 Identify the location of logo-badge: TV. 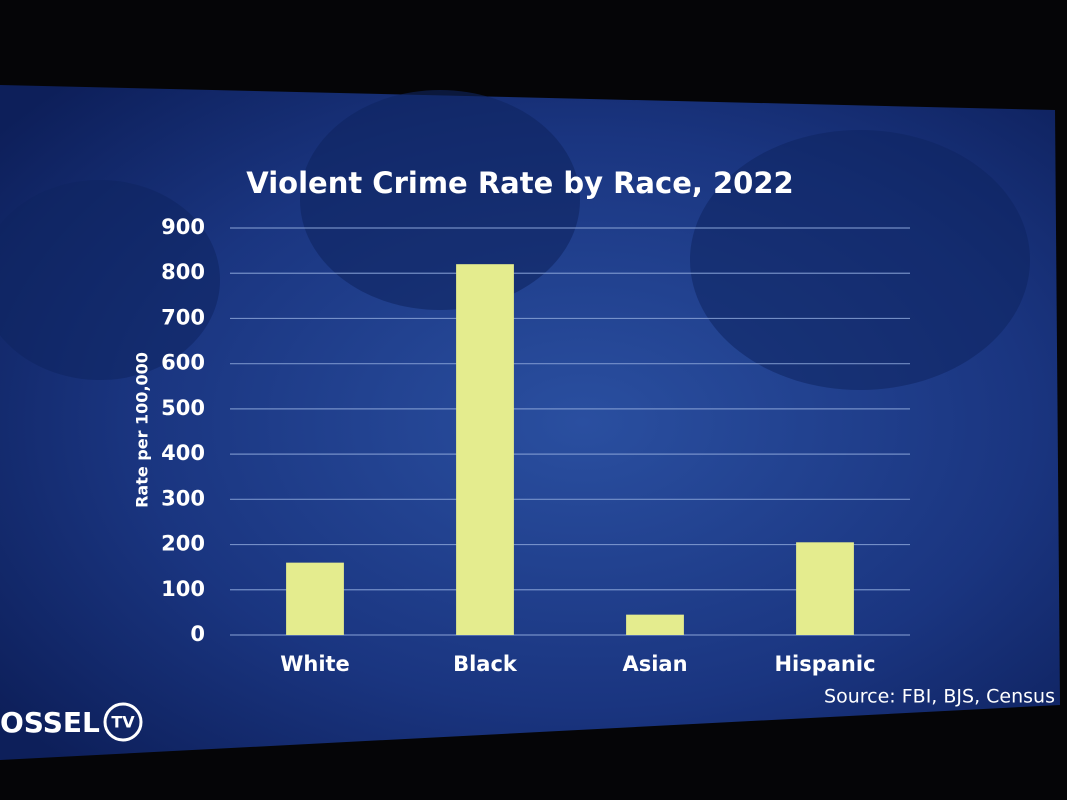
(123, 722).